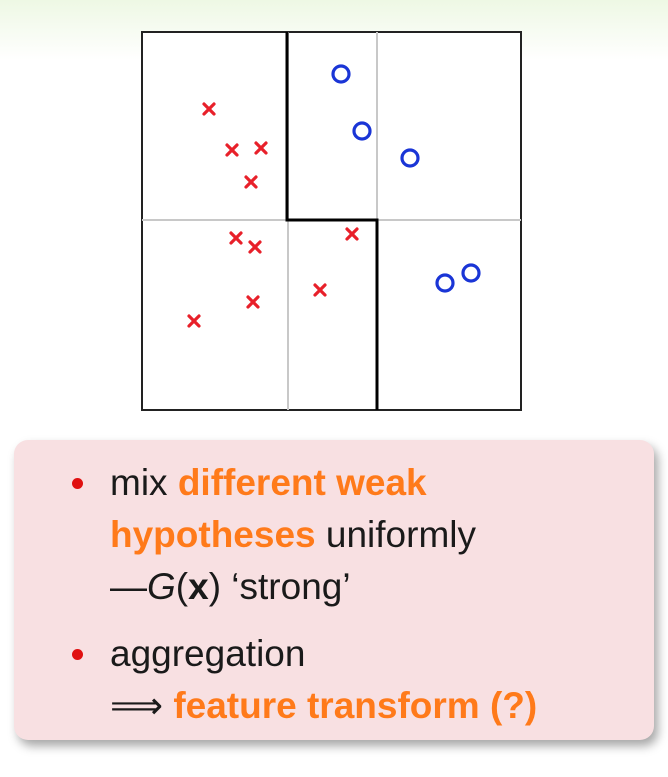  I want to click on decision-boundary, so click(332, 221).